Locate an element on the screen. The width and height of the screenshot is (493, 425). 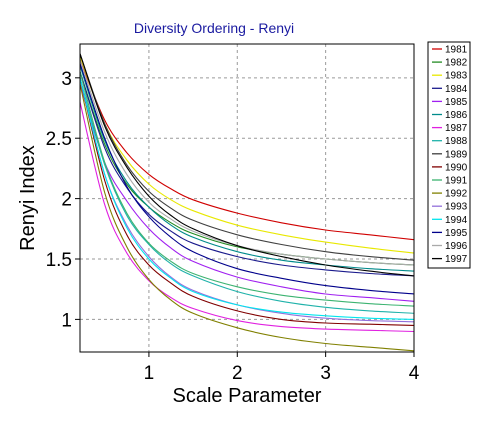
legend-label-1994: 1994 is located at coordinates (456, 220).